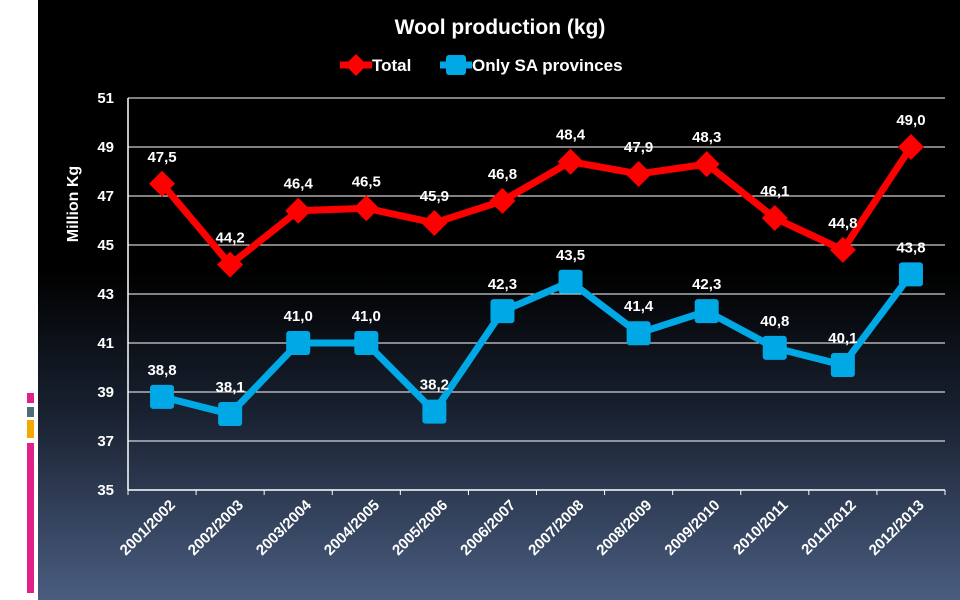 This screenshot has width=960, height=600. I want to click on y-tick-label: 45, so click(105, 245).